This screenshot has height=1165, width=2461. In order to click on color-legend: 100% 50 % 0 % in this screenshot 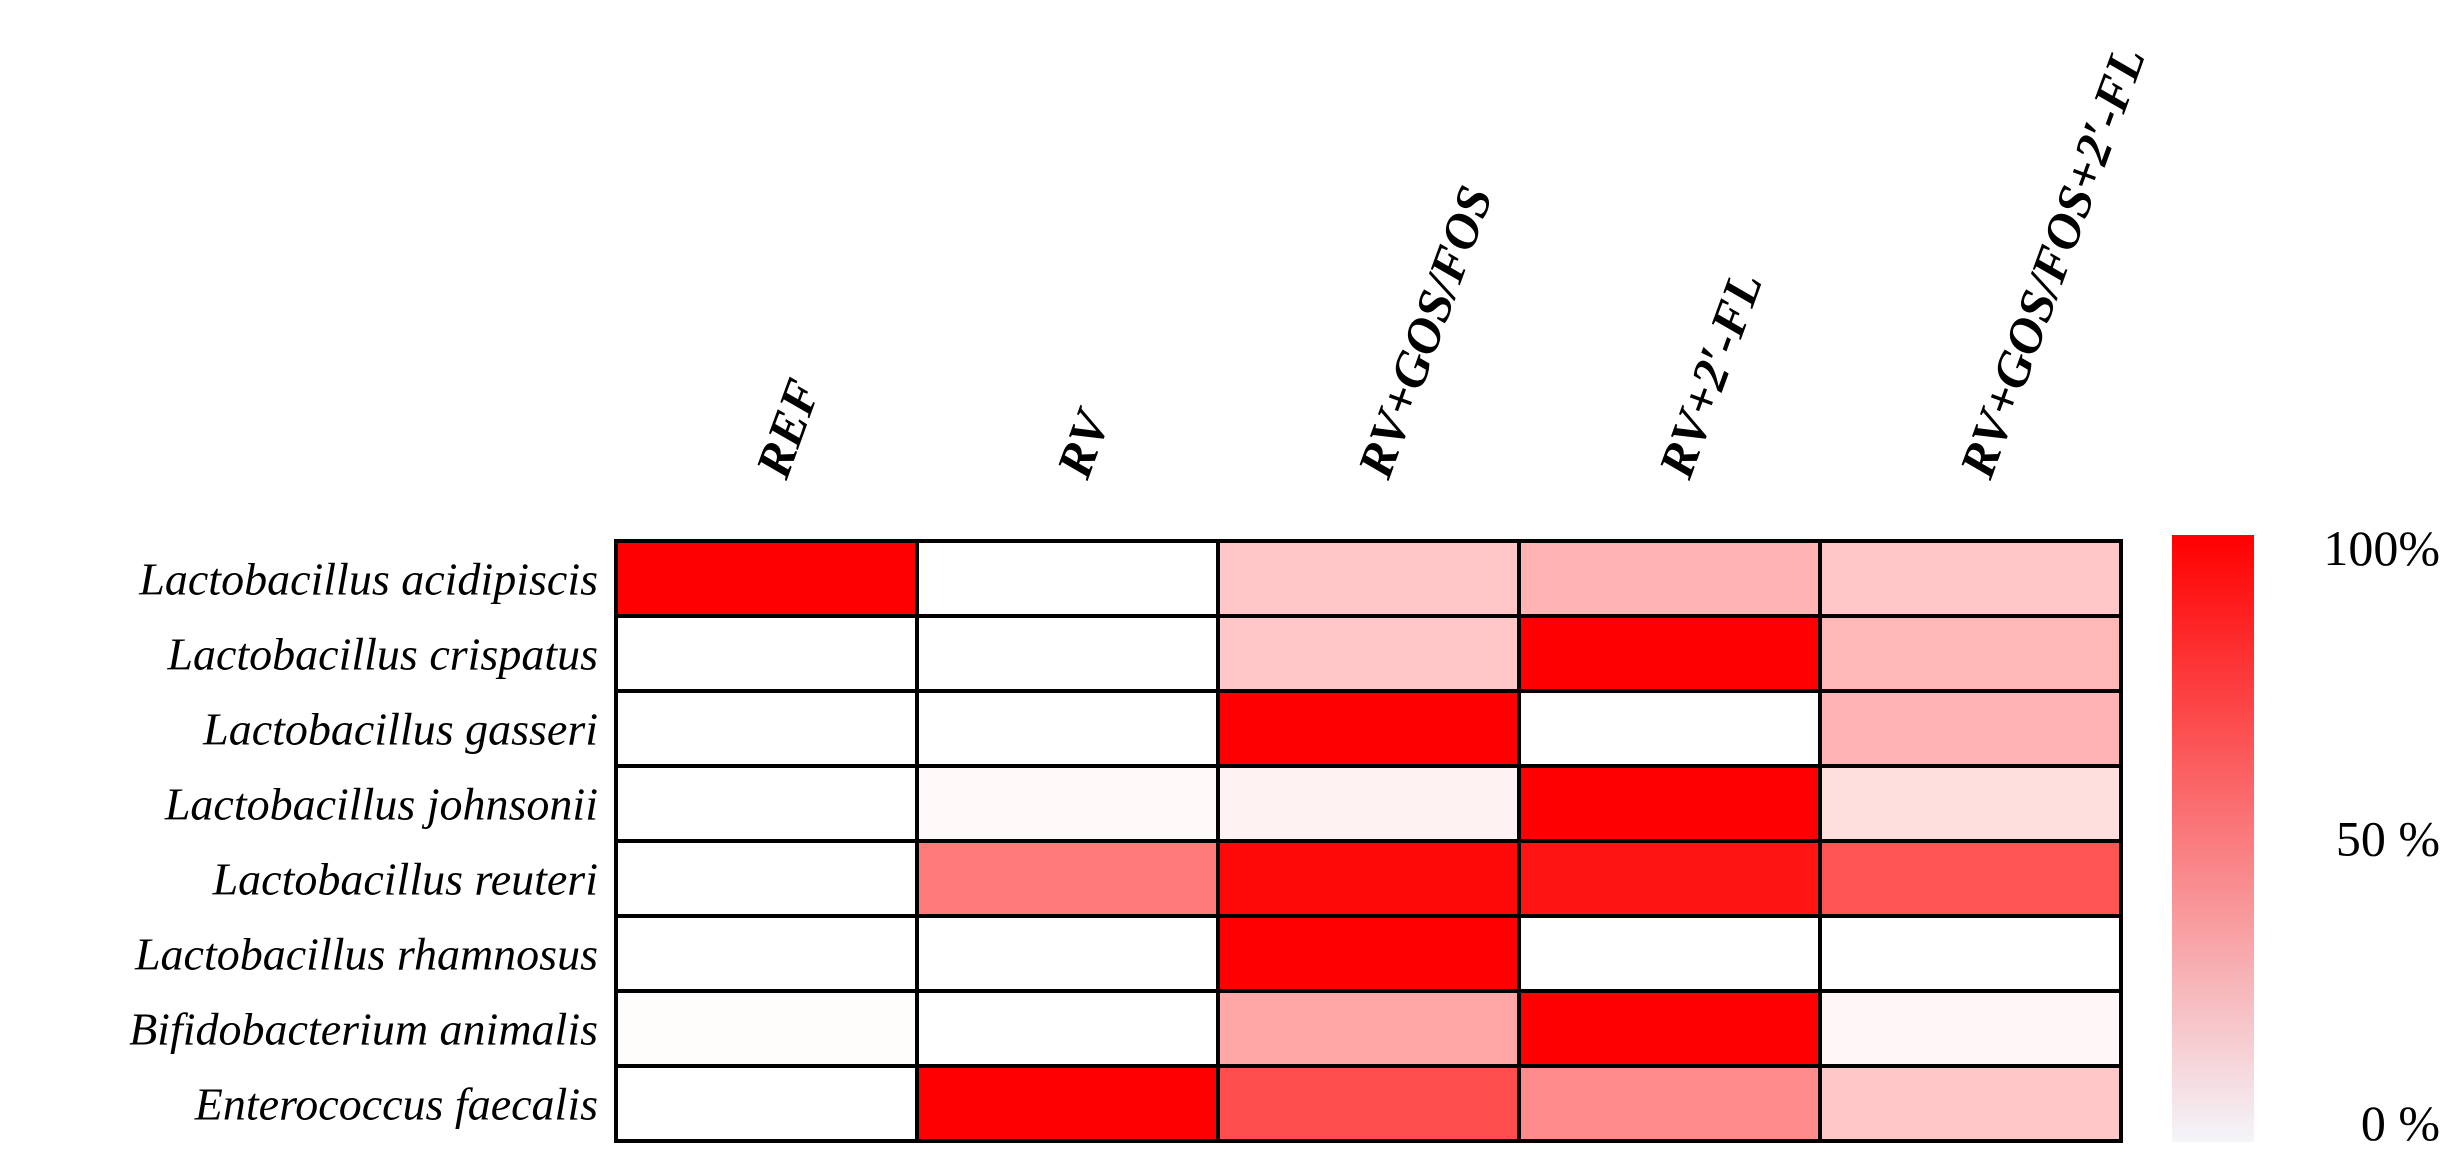, I will do `click(2306, 835)`.